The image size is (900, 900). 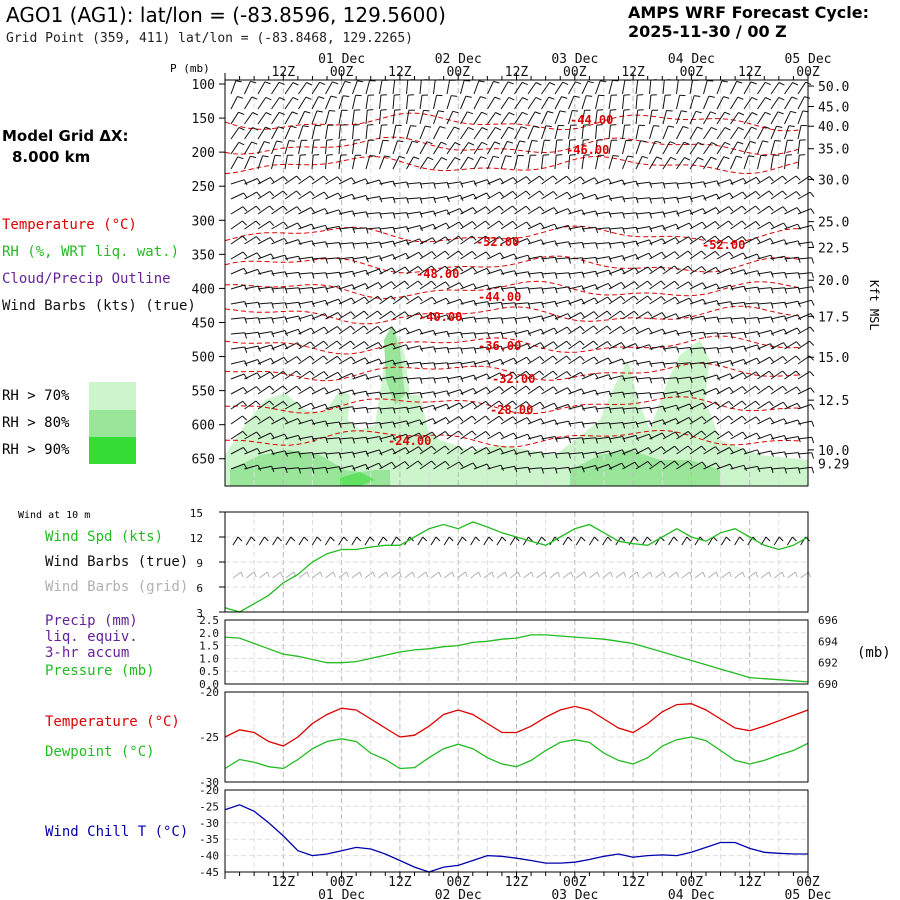 What do you see at coordinates (513, 234) in the screenshot?
I see `temperature-contour` at bounding box center [513, 234].